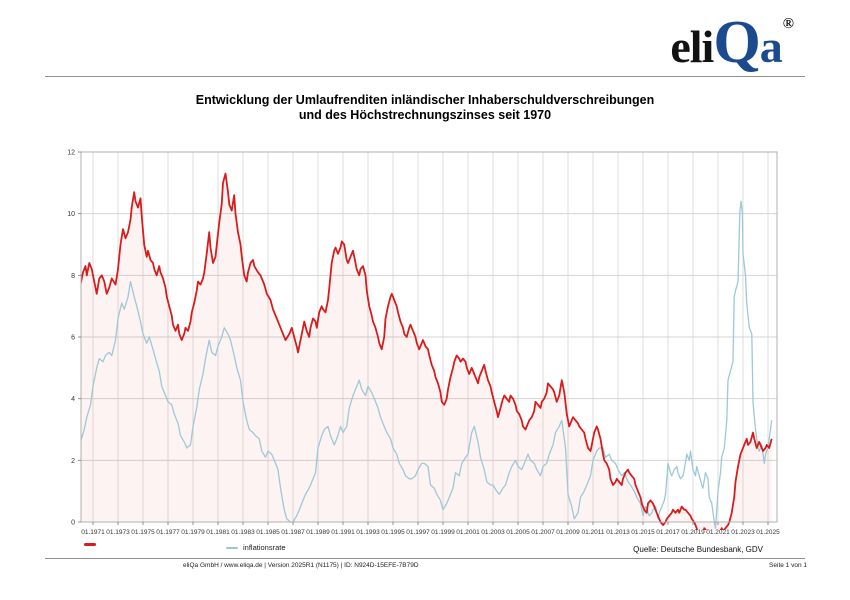 This screenshot has width=850, height=600. I want to click on svg-text: 01.1991, so click(343, 532).